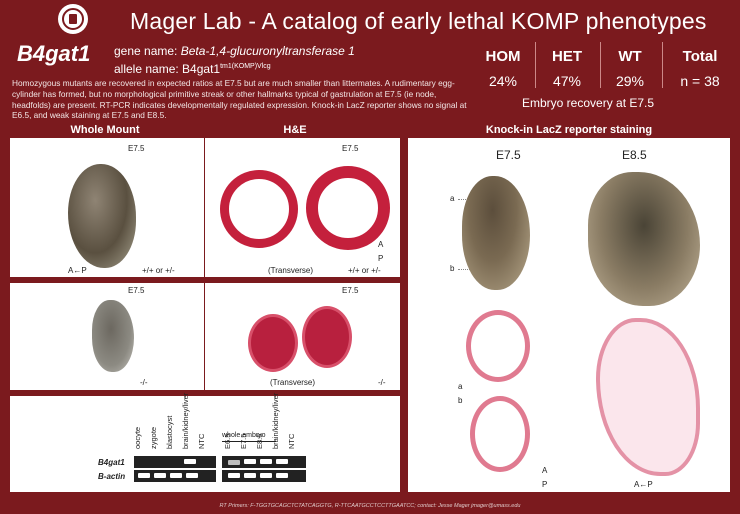  Describe the element at coordinates (267, 51) in the screenshot. I see `gene-name: Beta-1,4-glucuronyltransferase 1` at that location.